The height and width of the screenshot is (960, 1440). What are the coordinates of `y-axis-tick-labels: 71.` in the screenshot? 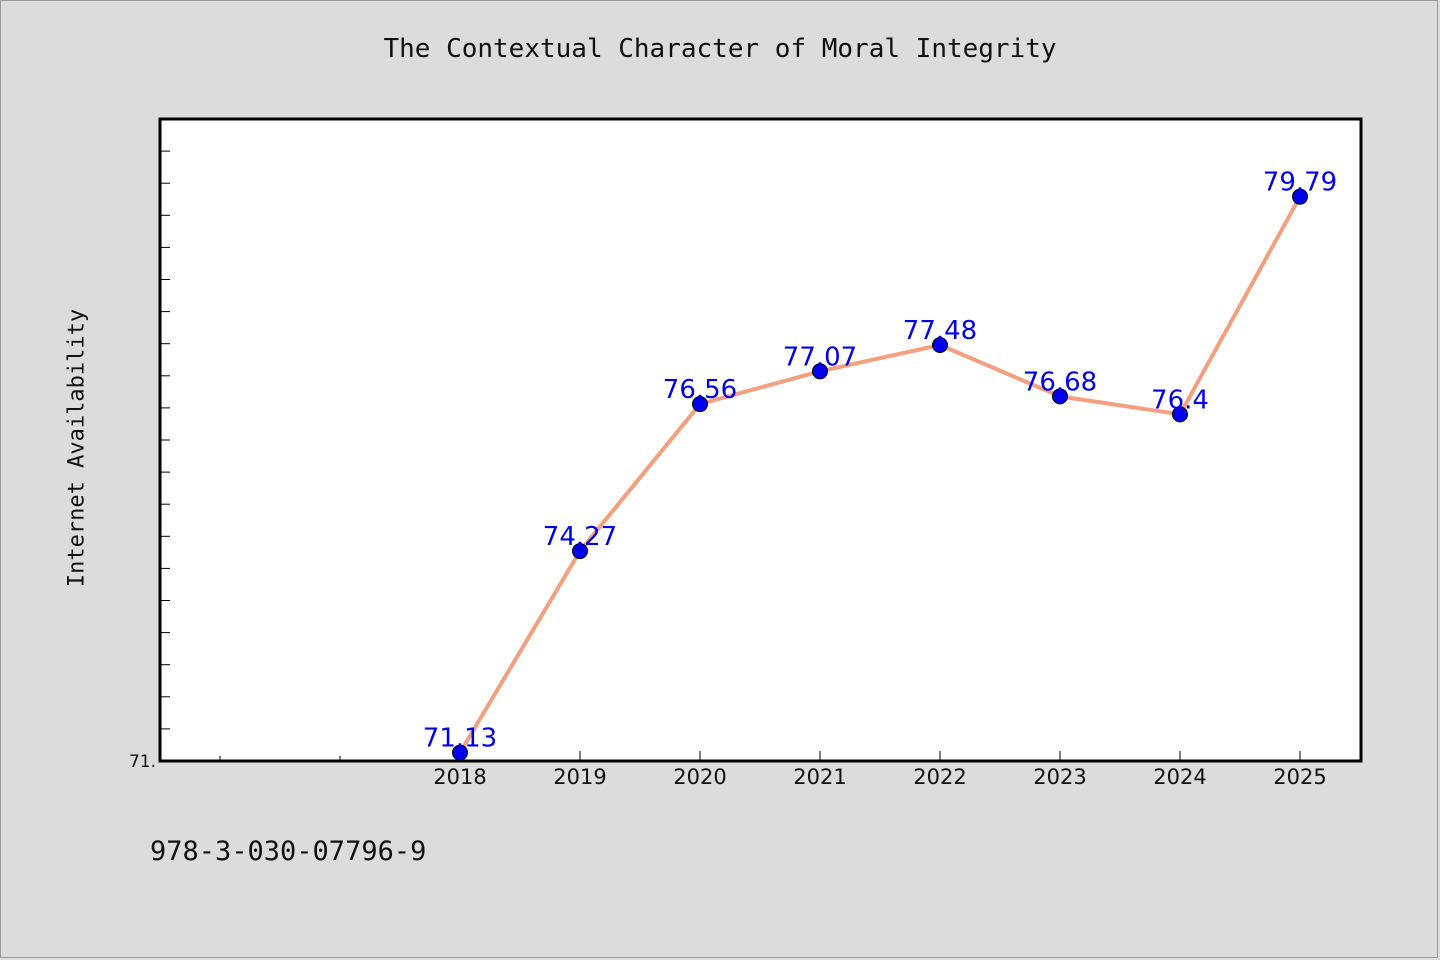 It's located at (142, 762).